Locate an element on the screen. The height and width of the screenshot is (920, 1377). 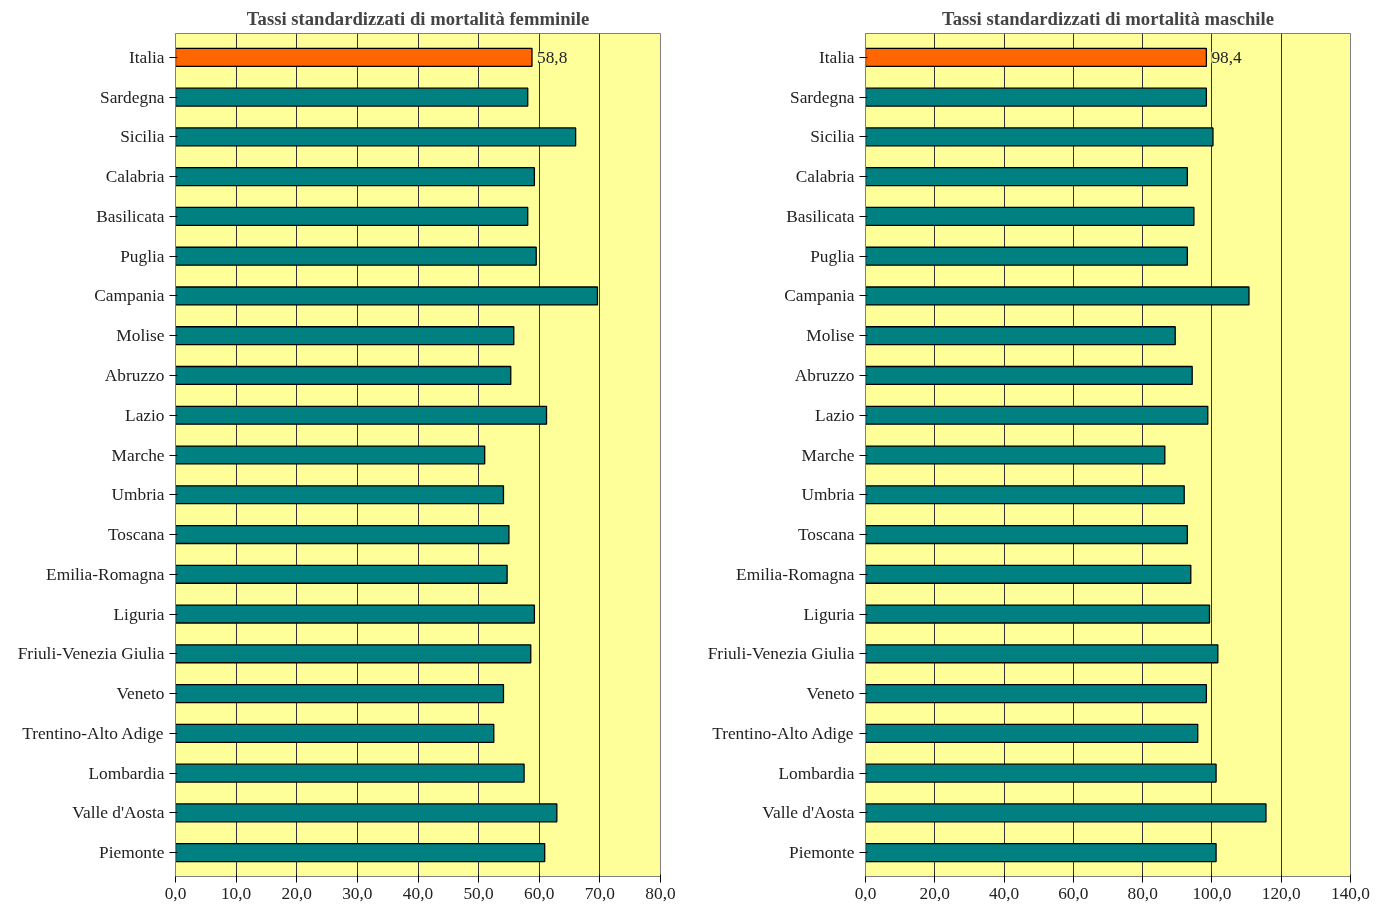
x-tick-label: 100,0 is located at coordinates (1212, 893).